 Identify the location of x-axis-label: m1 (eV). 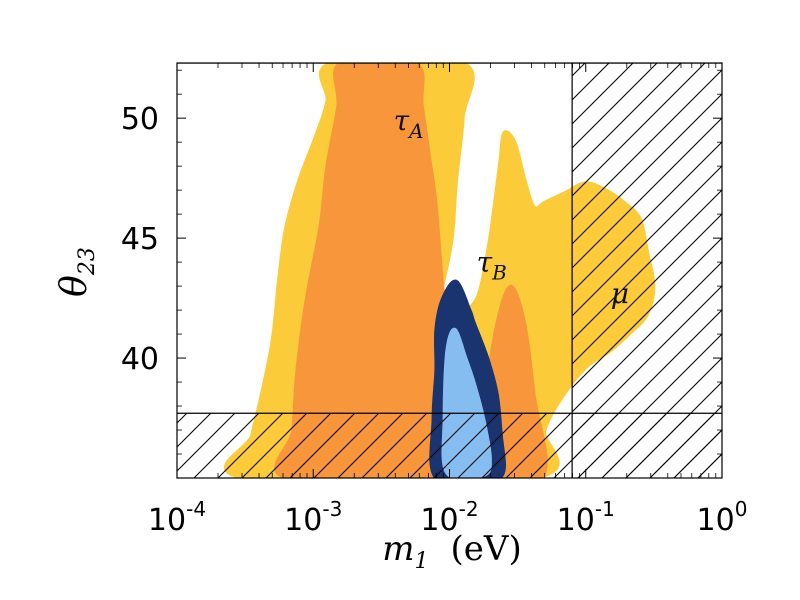
(451, 551).